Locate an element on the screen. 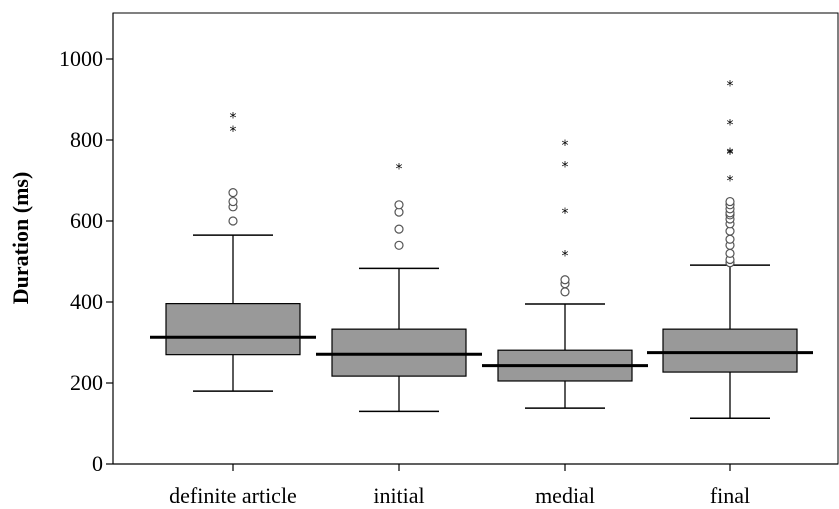 The image size is (839, 509). y-axis: 0 200 400 600 800 1000 is located at coordinates (86, 244).